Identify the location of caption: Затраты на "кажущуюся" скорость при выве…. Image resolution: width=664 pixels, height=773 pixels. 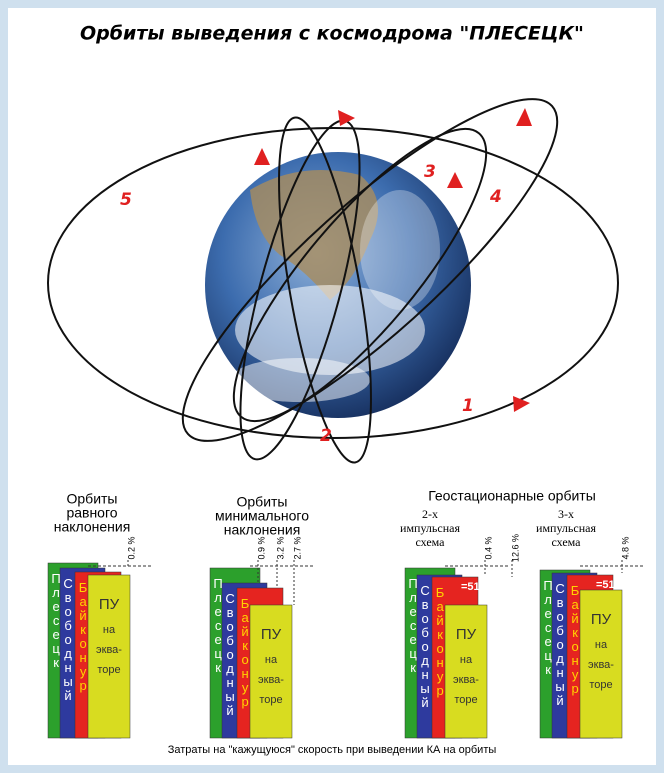
(332, 750).